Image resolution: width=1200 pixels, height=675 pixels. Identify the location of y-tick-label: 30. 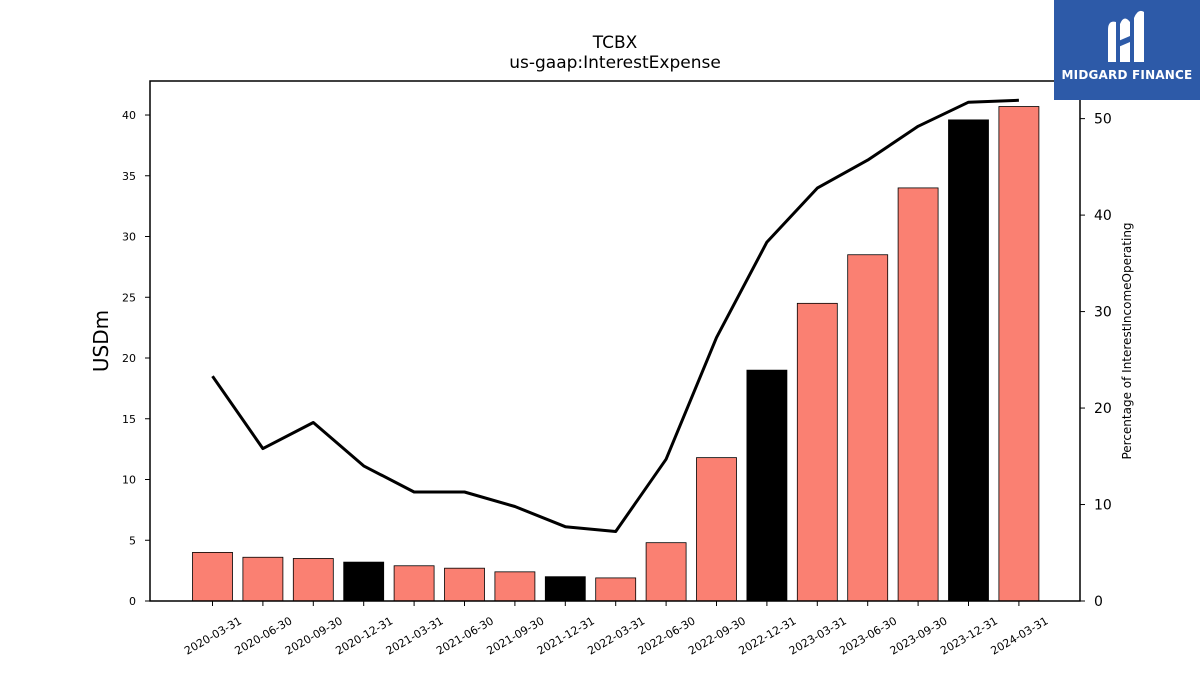
(129, 237).